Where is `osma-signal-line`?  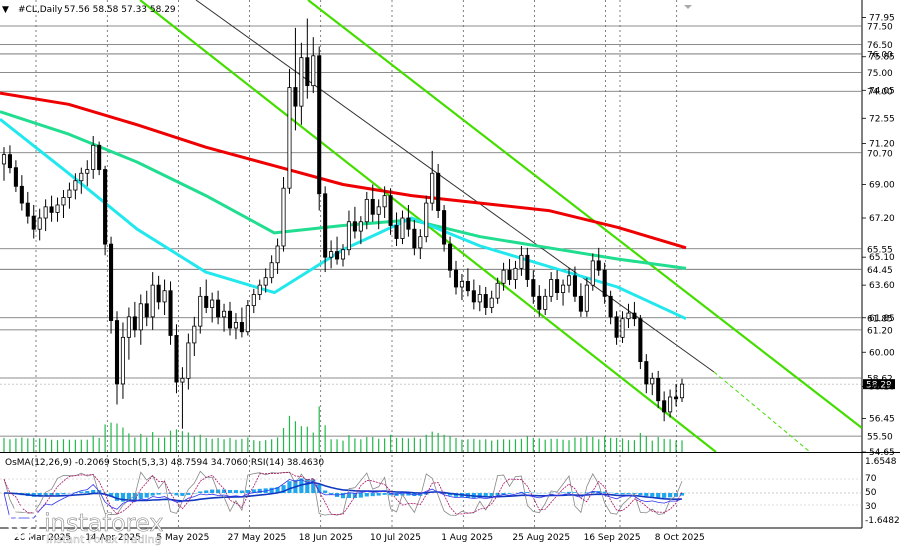 osma-signal-line is located at coordinates (343, 491).